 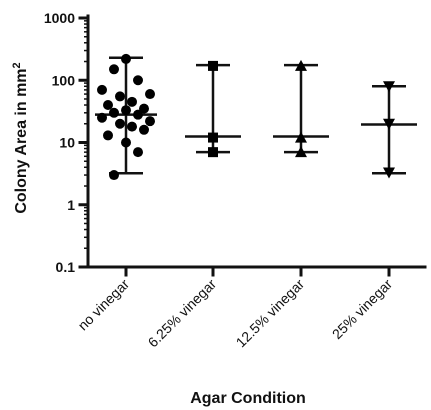 What do you see at coordinates (59, 18) in the screenshot?
I see `y-tick-label: 1000` at bounding box center [59, 18].